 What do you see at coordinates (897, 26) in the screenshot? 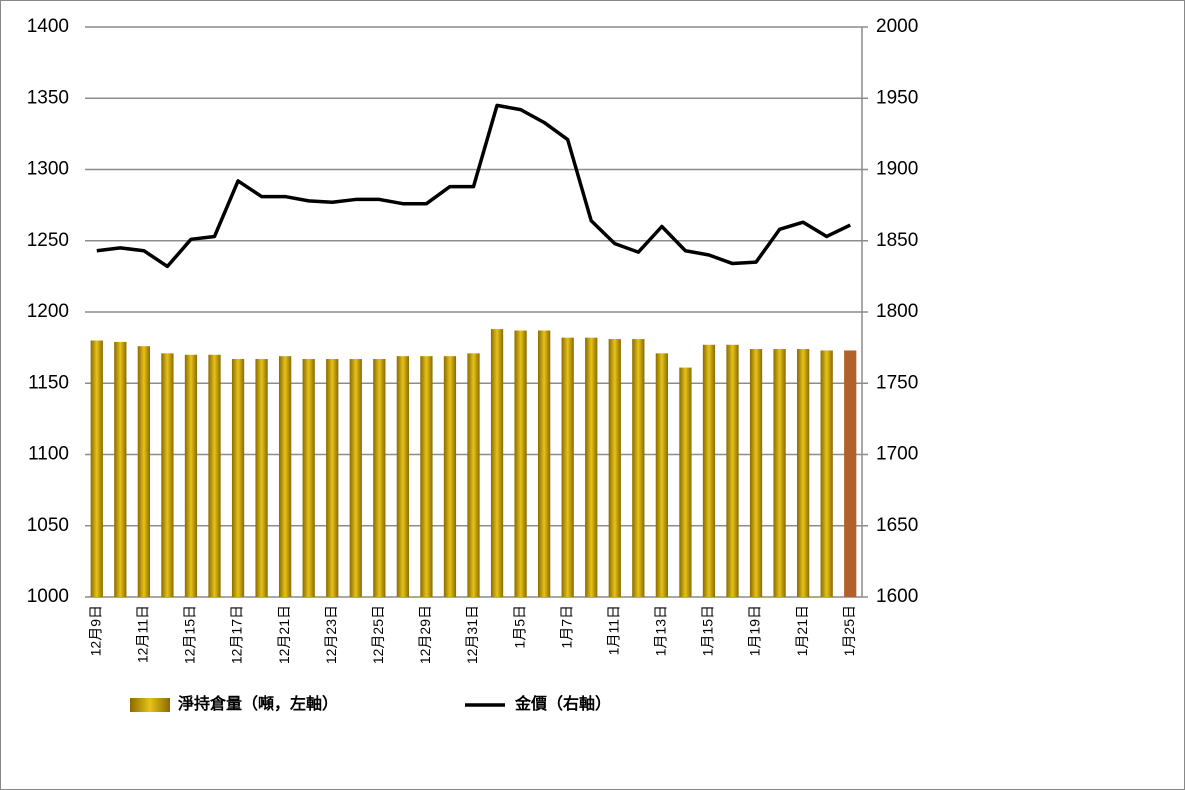
I see `y2-tick-label: 2000` at bounding box center [897, 26].